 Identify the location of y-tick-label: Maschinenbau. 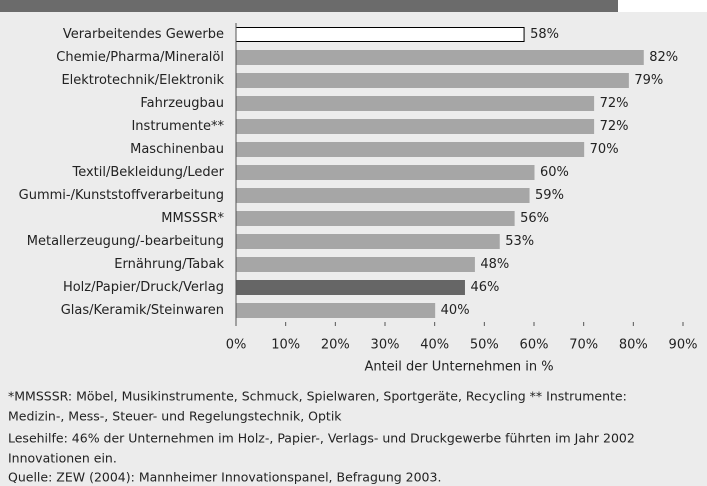
(177, 149).